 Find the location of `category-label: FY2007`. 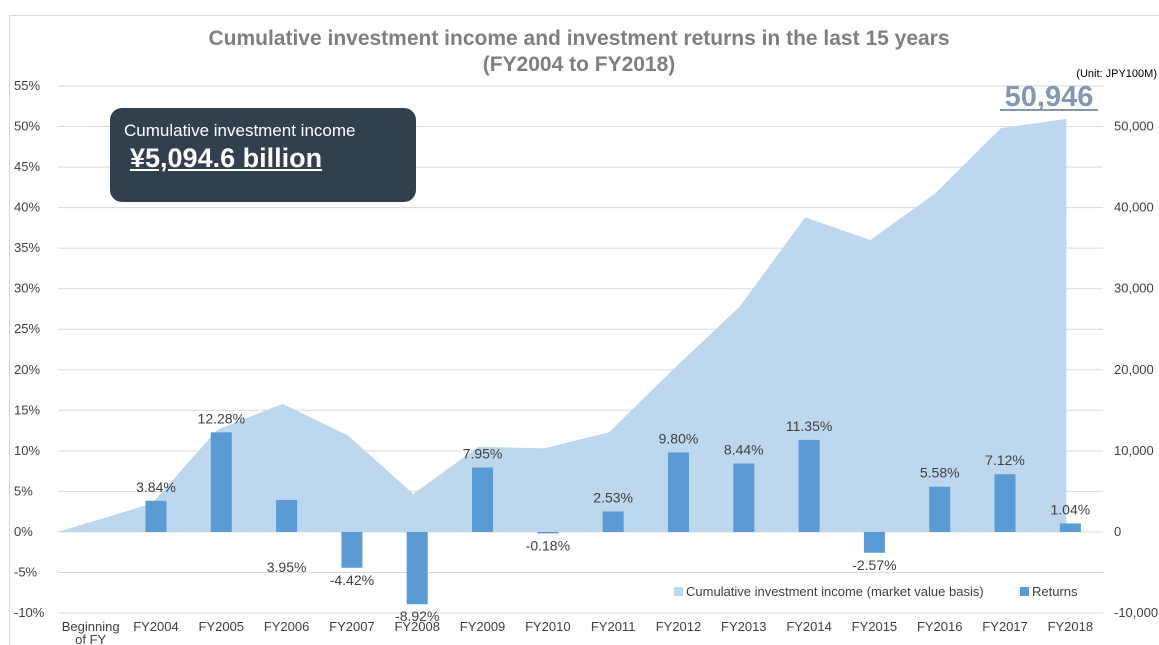

category-label: FY2007 is located at coordinates (352, 626).